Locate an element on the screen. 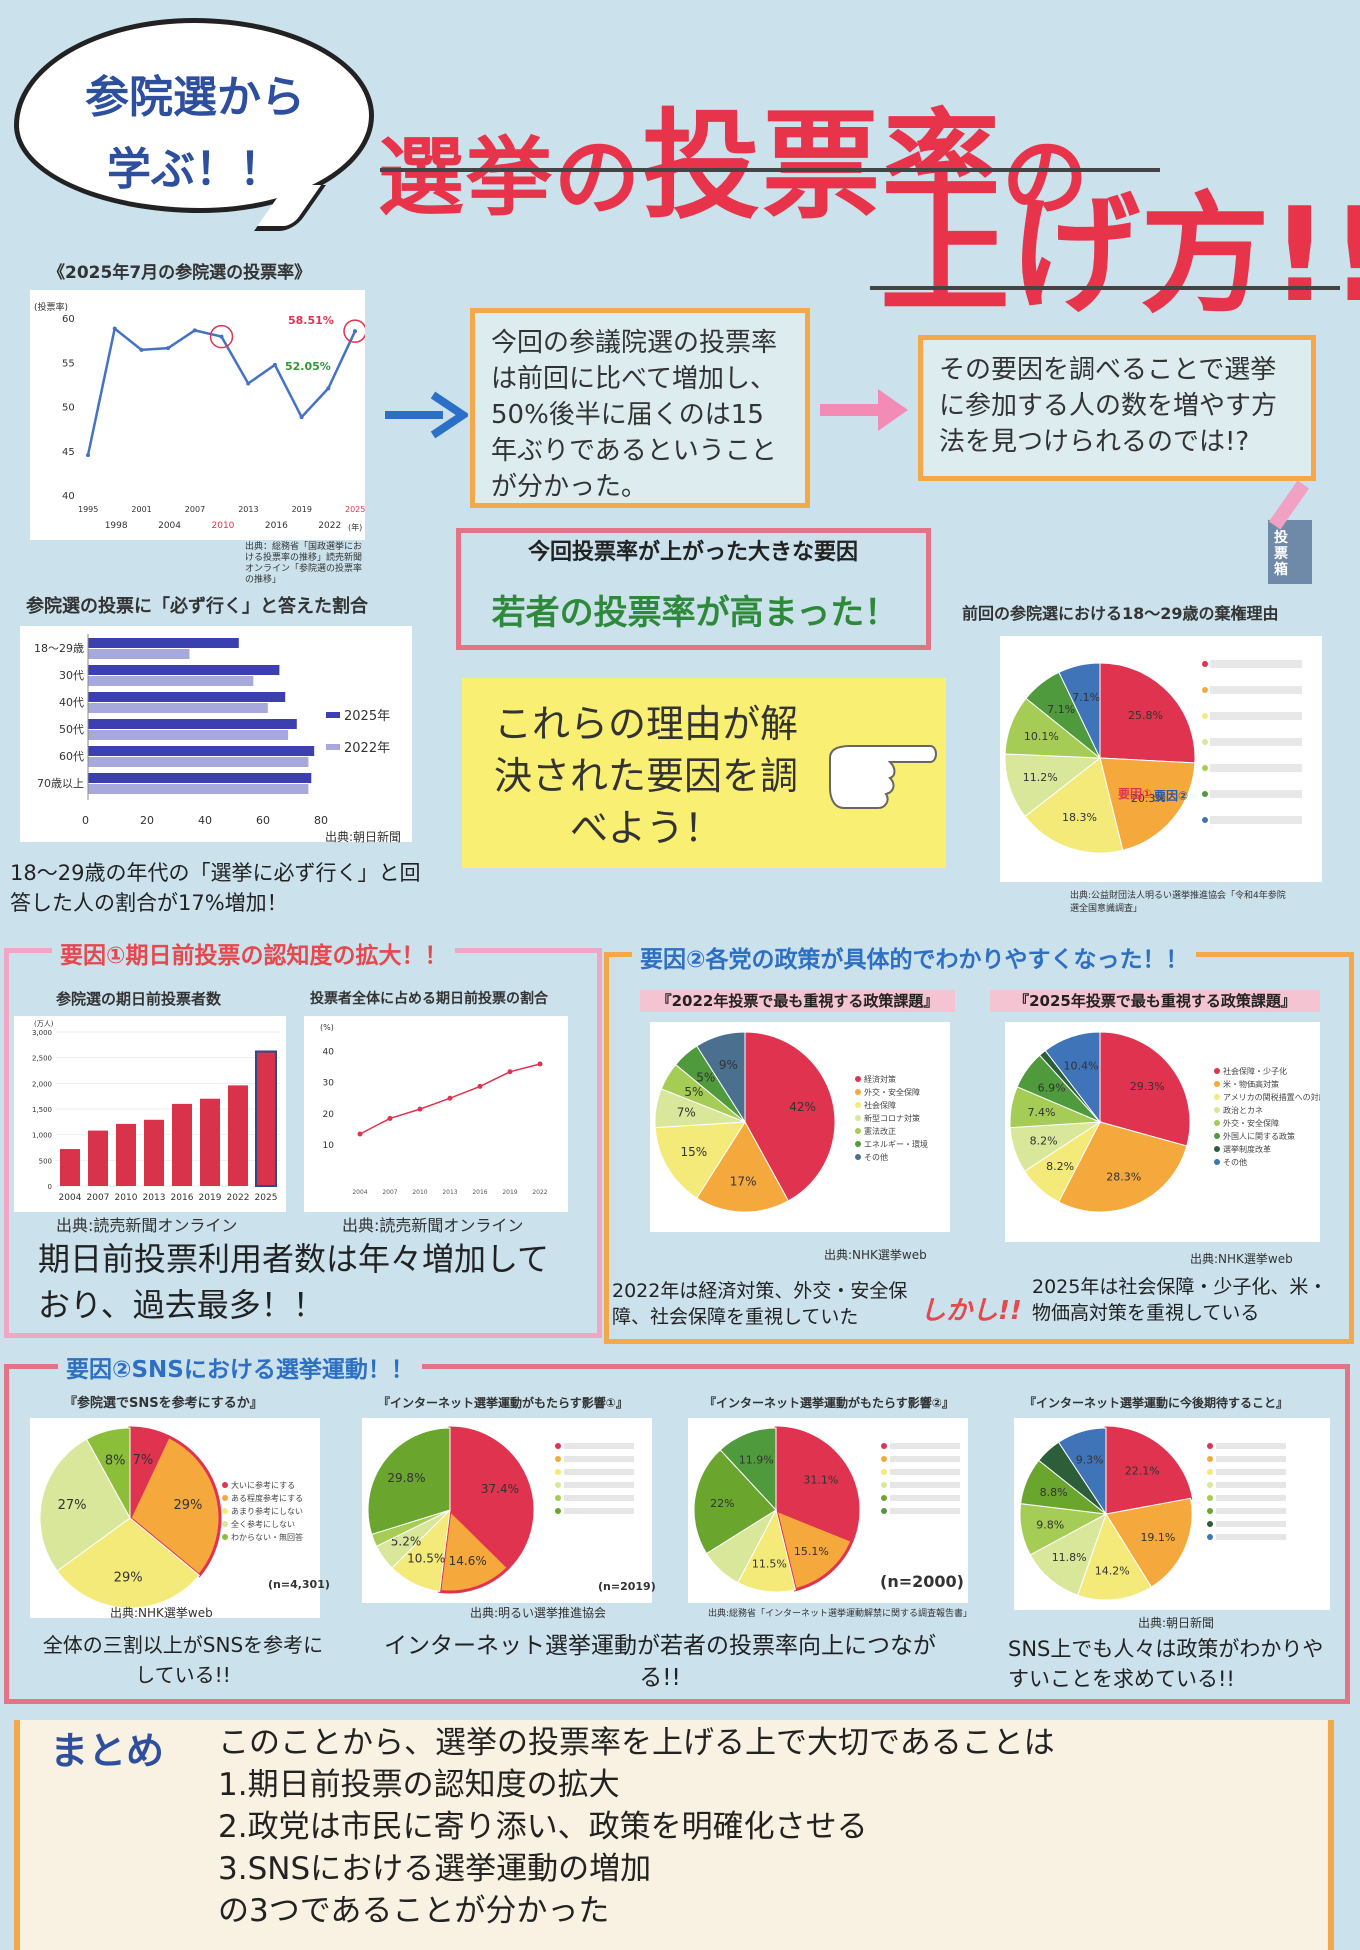  summary-panel is located at coordinates (674, 1835).